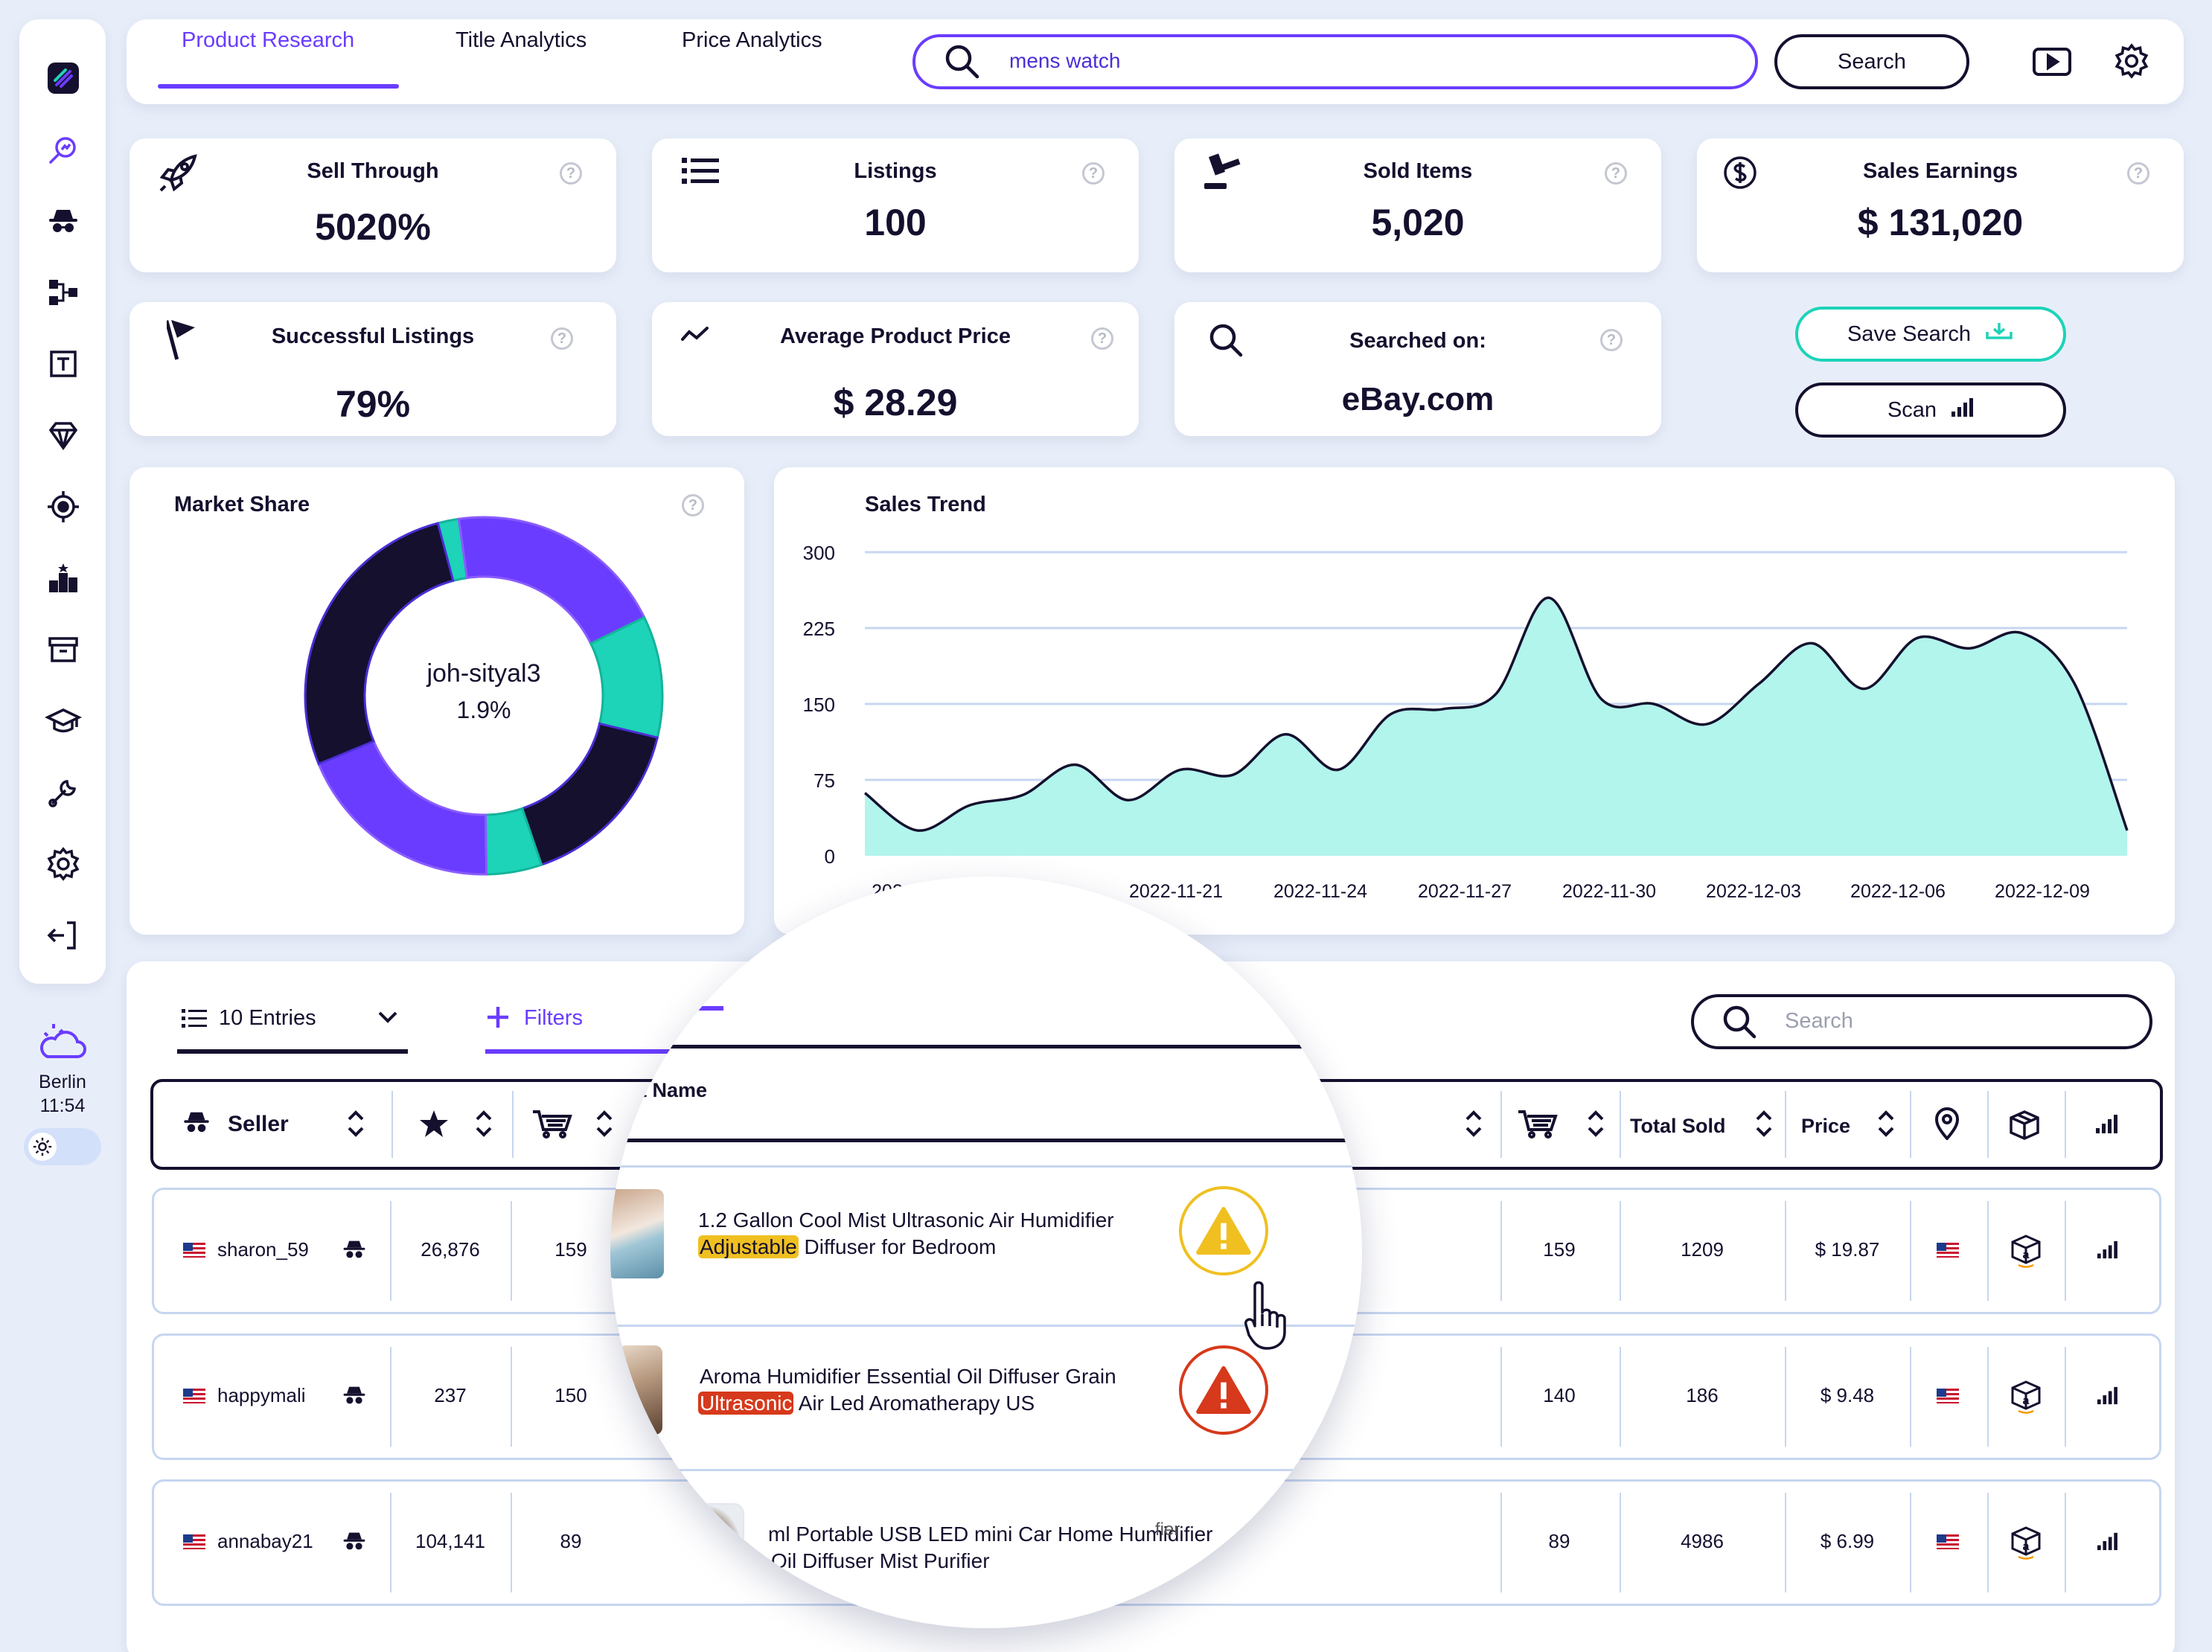 This screenshot has height=1652, width=2212. What do you see at coordinates (64, 935) in the screenshot?
I see `logout-icon` at bounding box center [64, 935].